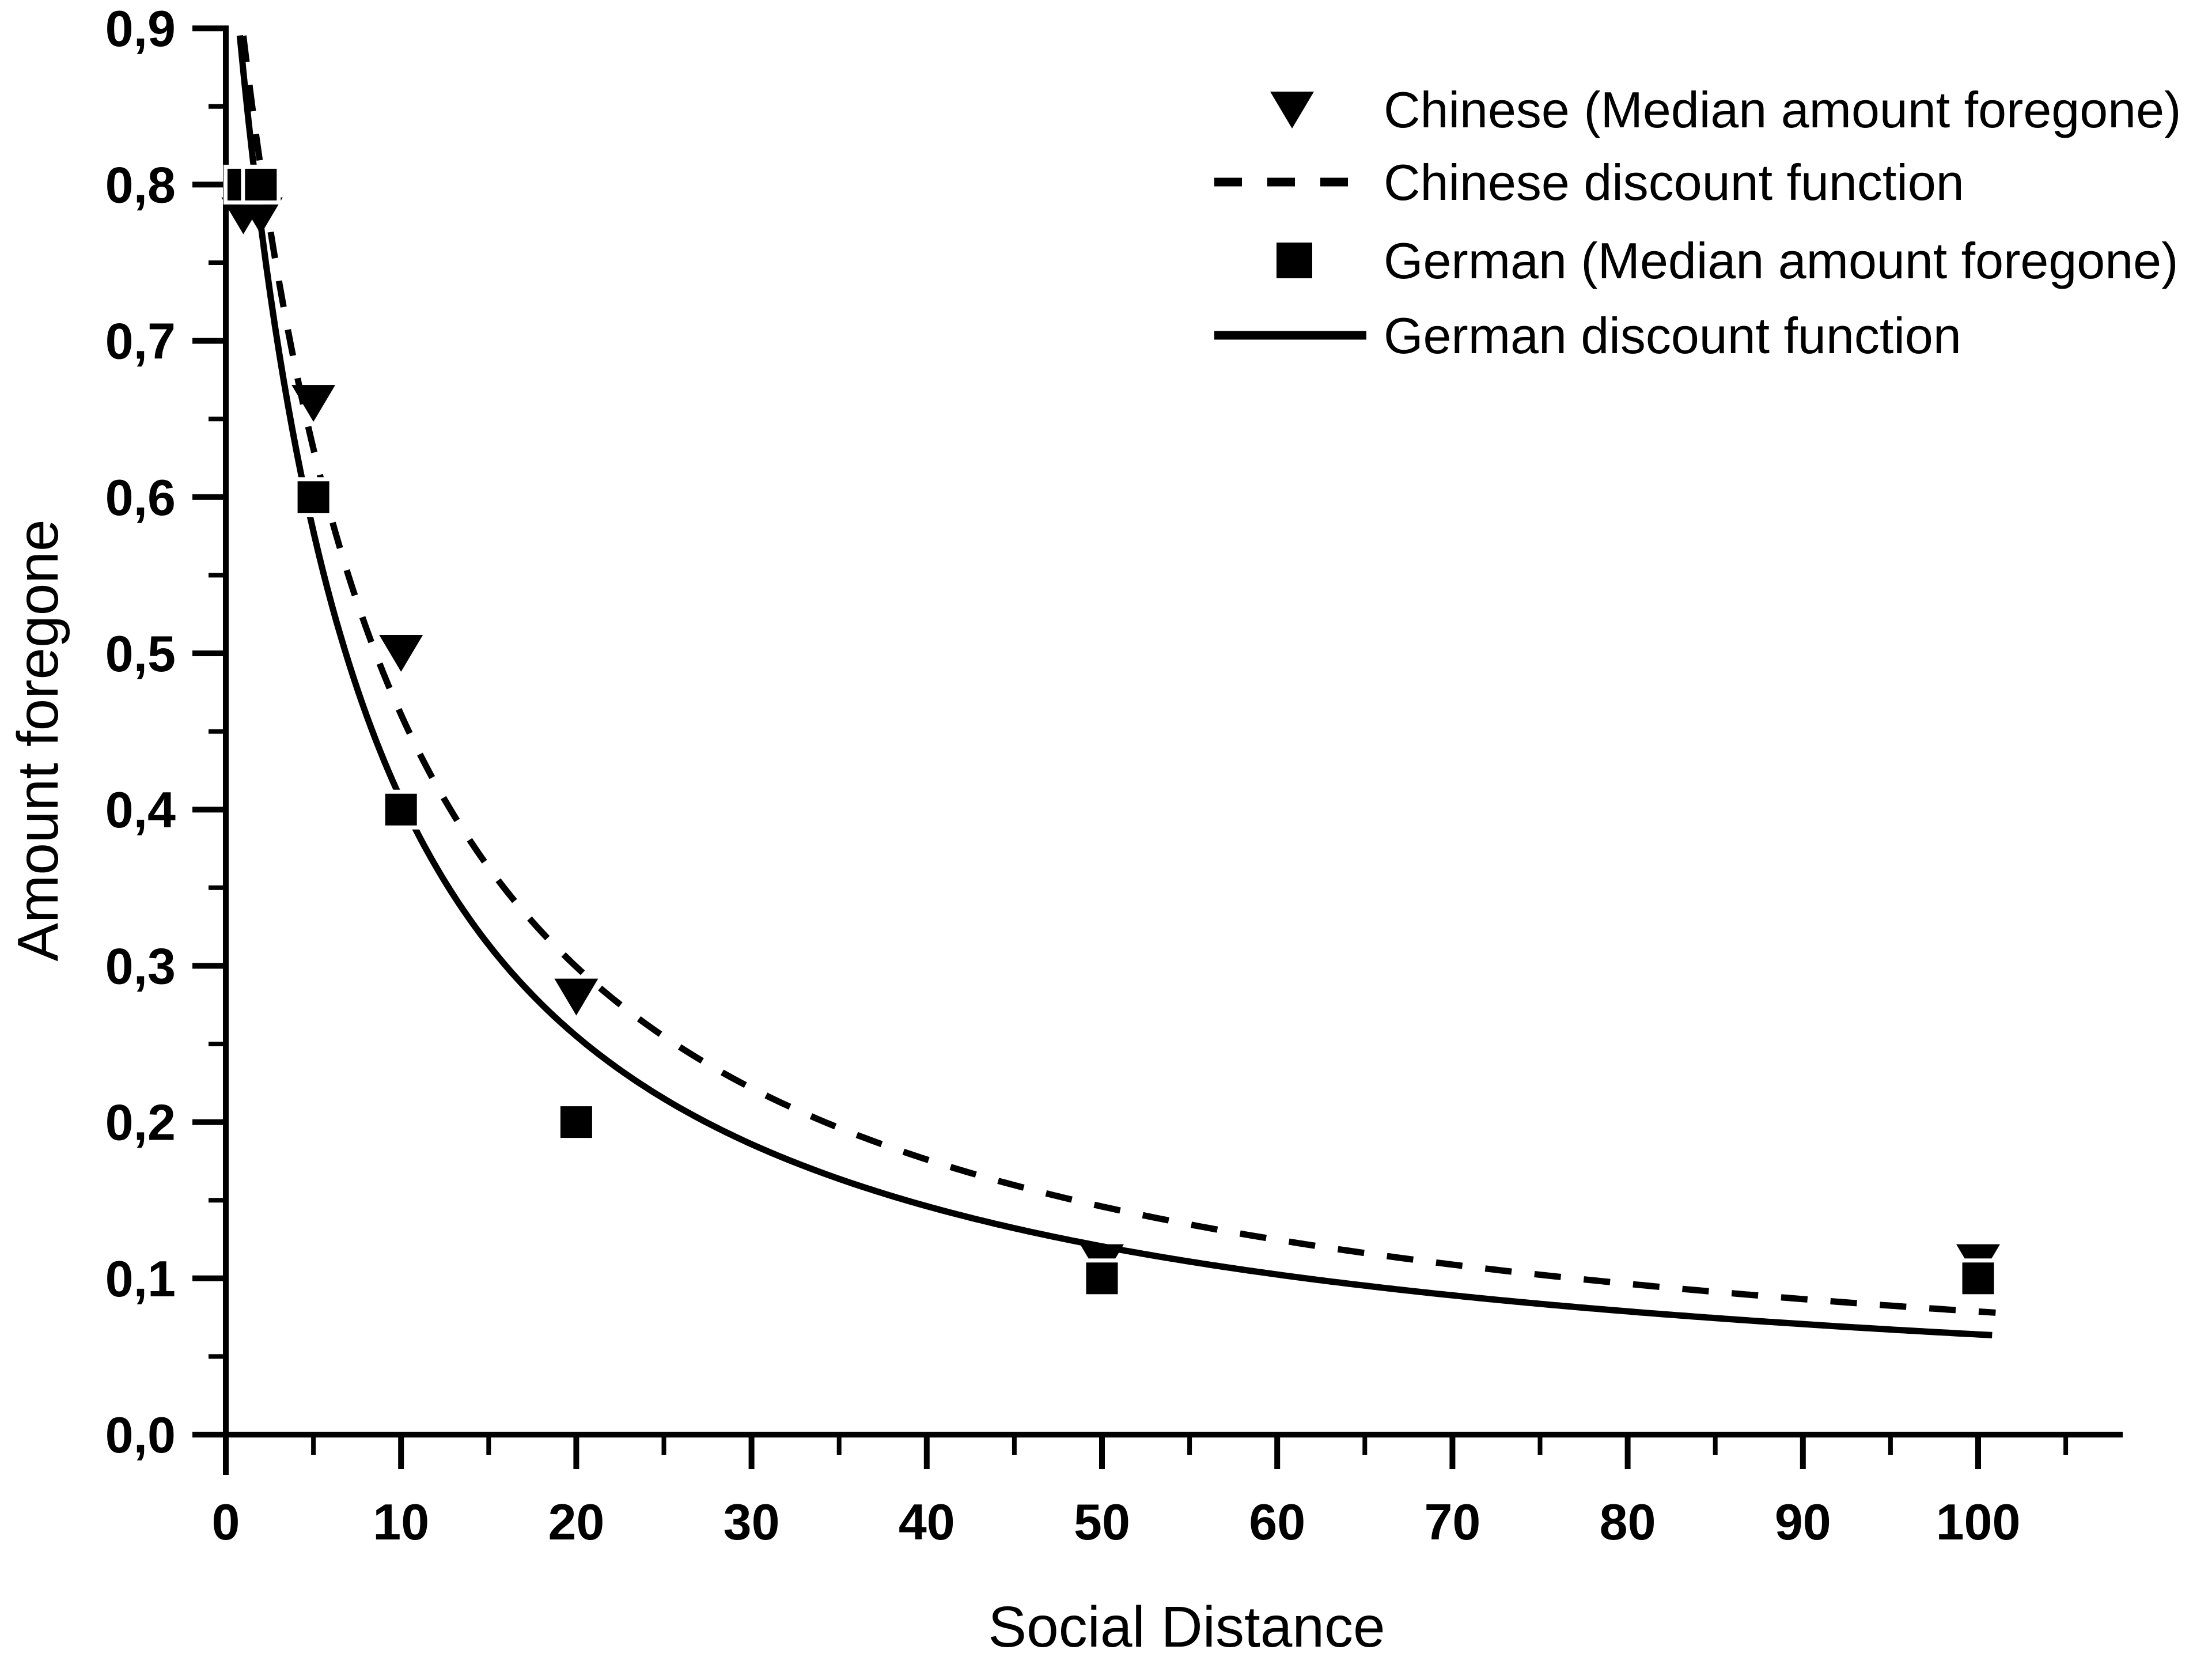 This screenshot has width=2212, height=1676. Describe the element at coordinates (140, 184) in the screenshot. I see `y-tick-label: 0,8` at that location.